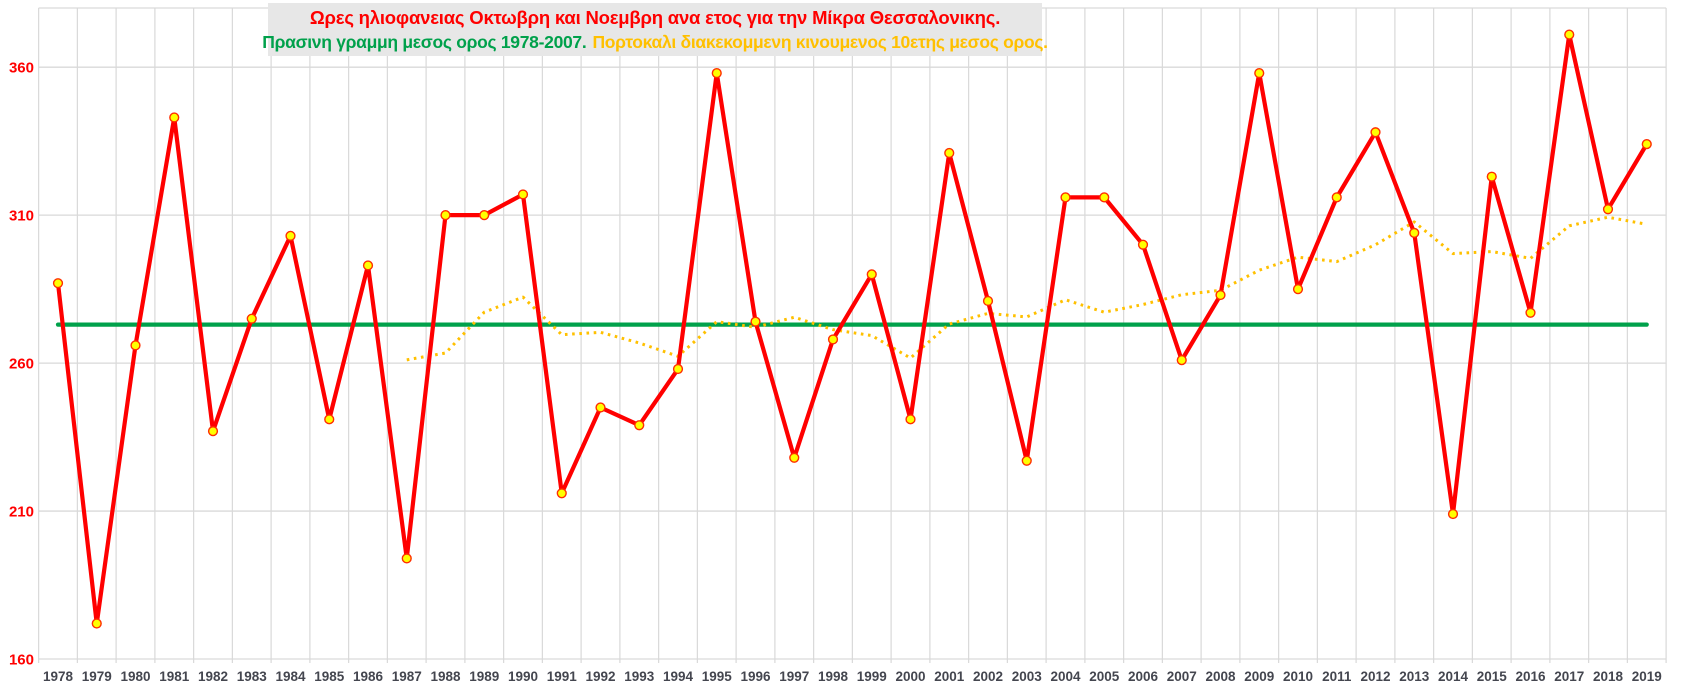 This screenshot has width=1682, height=690. I want to click on x-tick-1988: 1988, so click(445, 676).